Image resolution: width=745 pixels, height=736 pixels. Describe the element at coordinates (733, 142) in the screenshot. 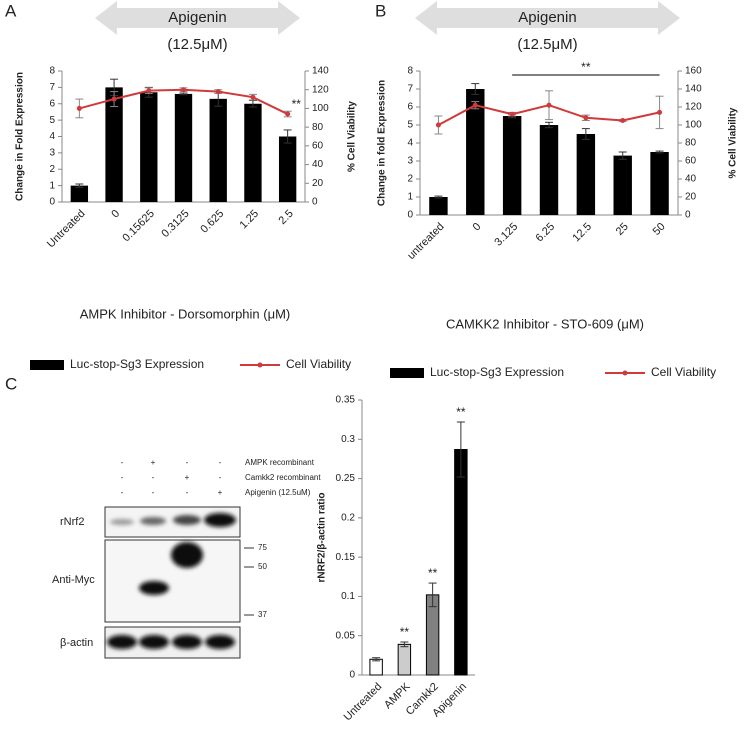

I see `y2-axis-label: % Cell Viability` at that location.